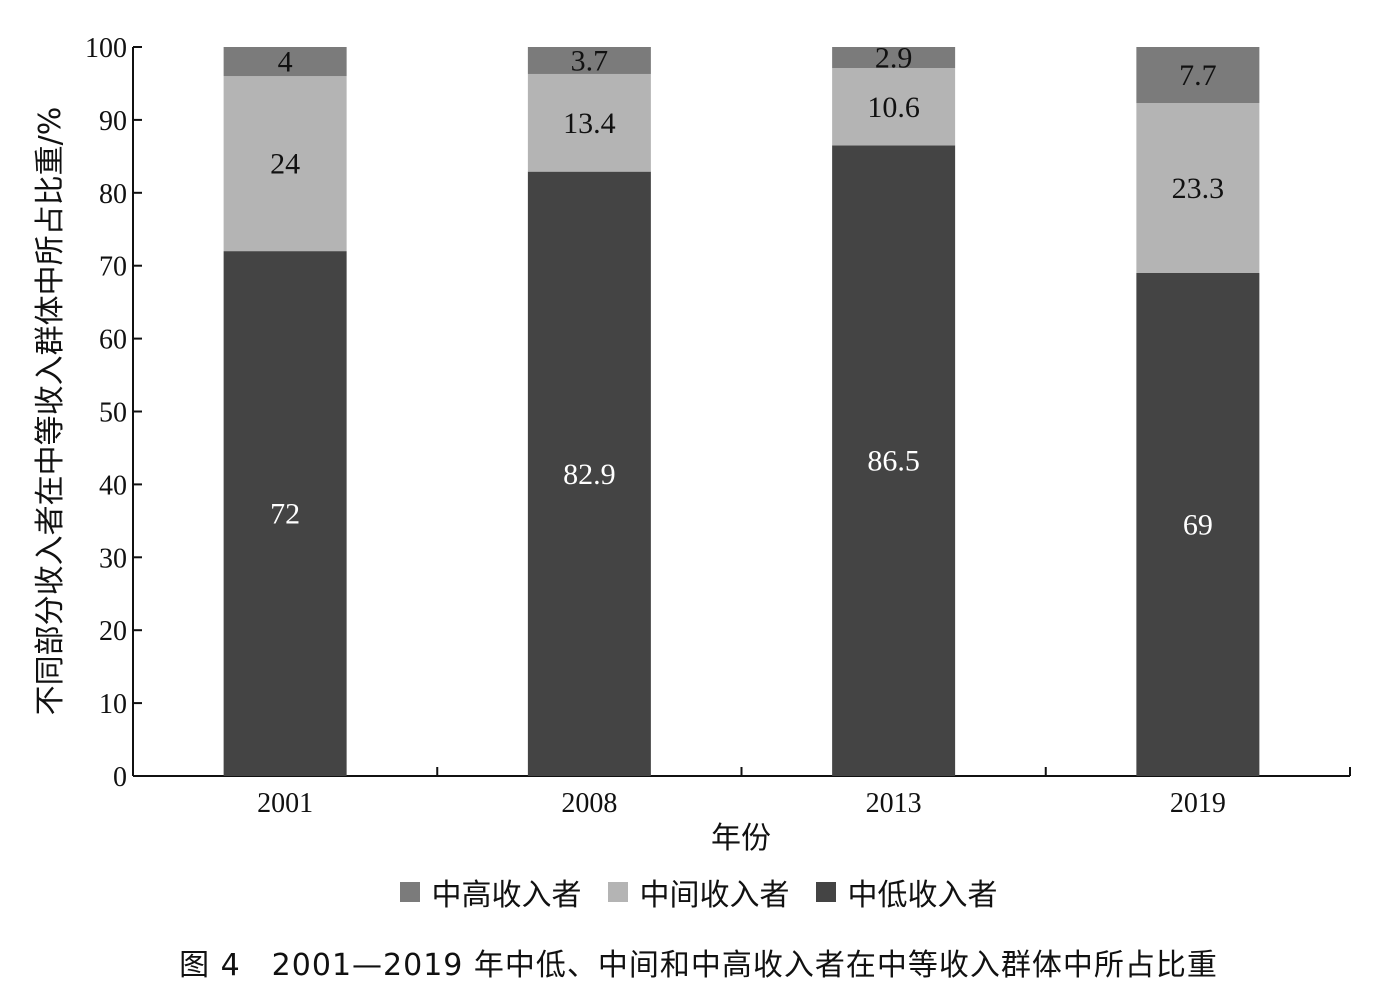 The image size is (1397, 1005). Describe the element at coordinates (589, 803) in the screenshot. I see `x-tick-label: 2008` at that location.